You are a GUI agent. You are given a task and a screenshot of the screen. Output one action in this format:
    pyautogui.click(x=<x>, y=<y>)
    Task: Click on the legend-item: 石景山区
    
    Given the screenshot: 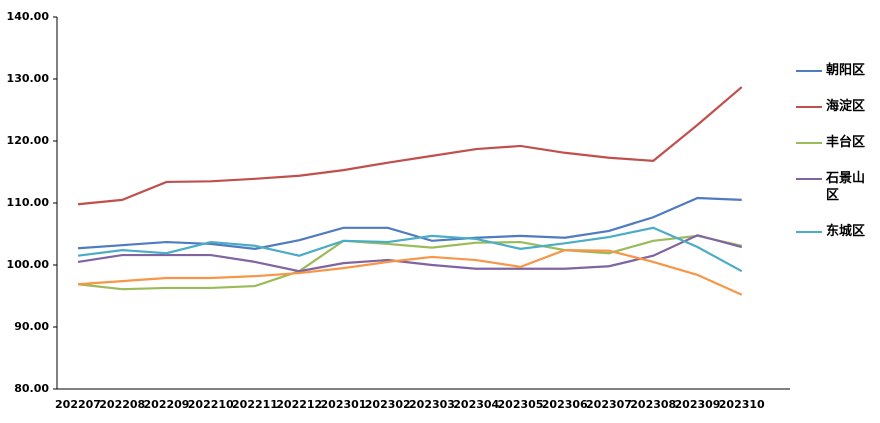 What is the action you would take?
    pyautogui.click(x=835, y=187)
    